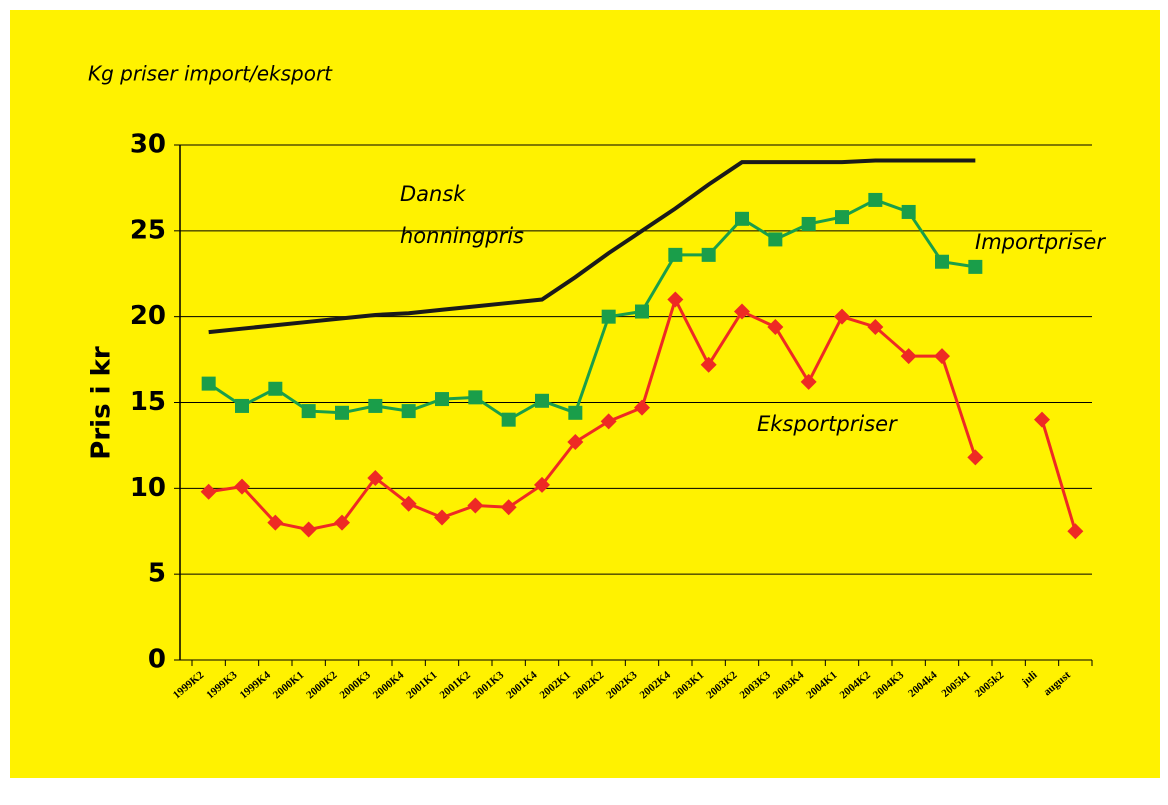 The image size is (1168, 805). I want to click on y-tick-label: 25, so click(148, 230).